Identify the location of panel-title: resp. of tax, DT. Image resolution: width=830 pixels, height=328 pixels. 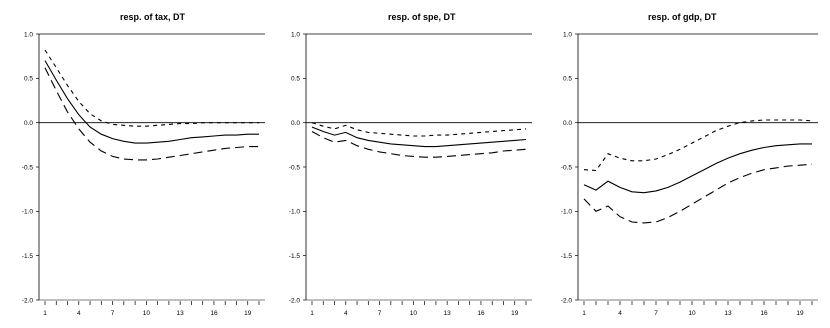
(153, 17).